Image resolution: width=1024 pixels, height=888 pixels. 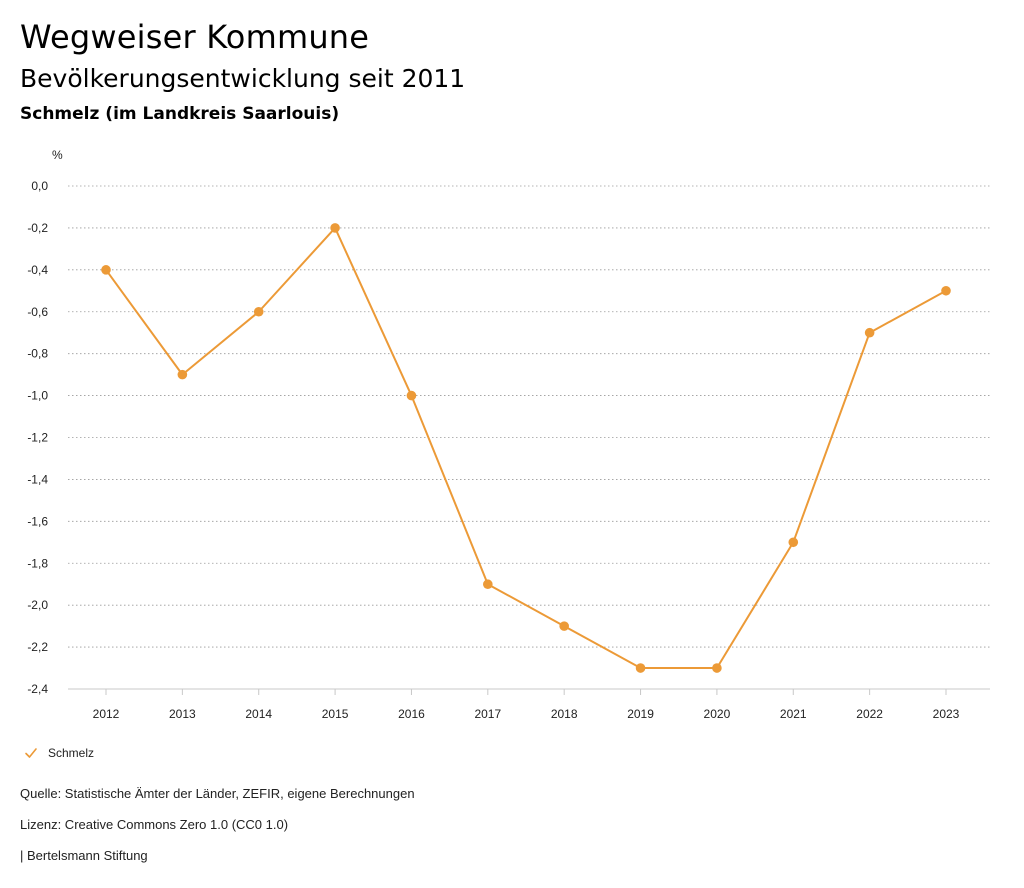 What do you see at coordinates (243, 78) in the screenshot?
I see `chart-subtitle: Bevölkerungsentwicklung seit 2011` at bounding box center [243, 78].